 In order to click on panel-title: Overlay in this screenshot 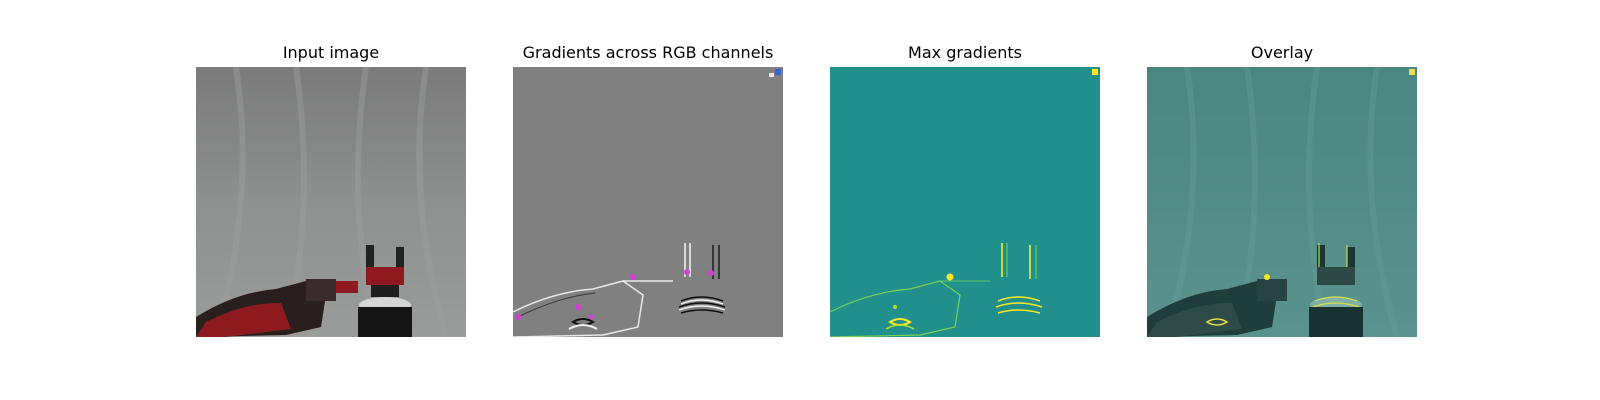, I will do `click(1282, 52)`.